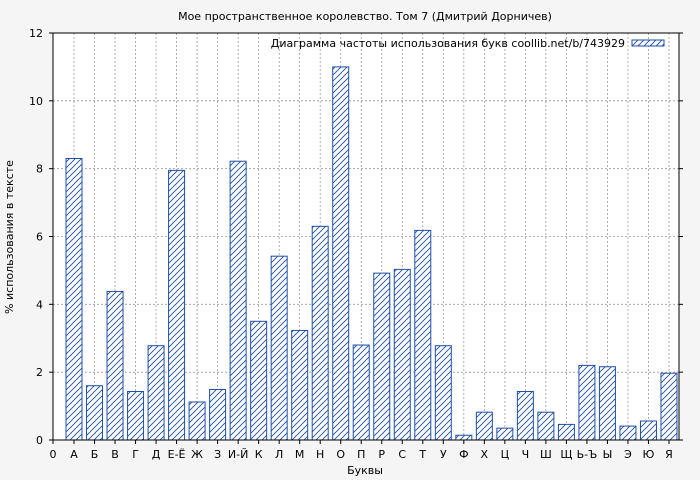  What do you see at coordinates (197, 454) in the screenshot?
I see `x-tick-label: Ж` at bounding box center [197, 454].